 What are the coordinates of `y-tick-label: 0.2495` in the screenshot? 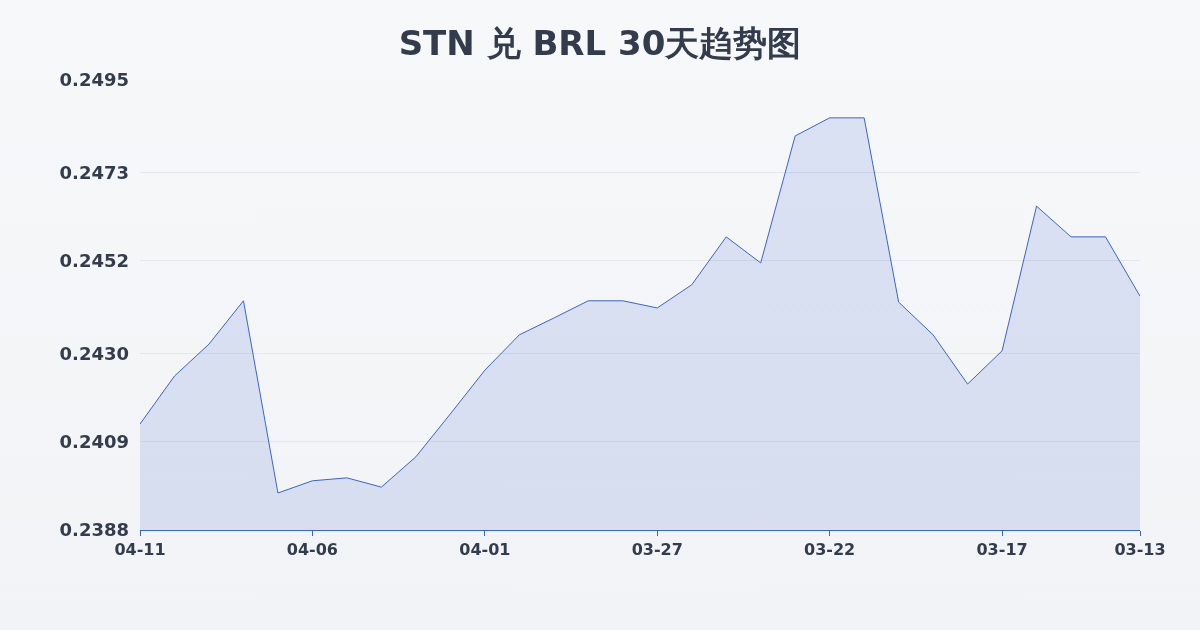 It's located at (94, 80).